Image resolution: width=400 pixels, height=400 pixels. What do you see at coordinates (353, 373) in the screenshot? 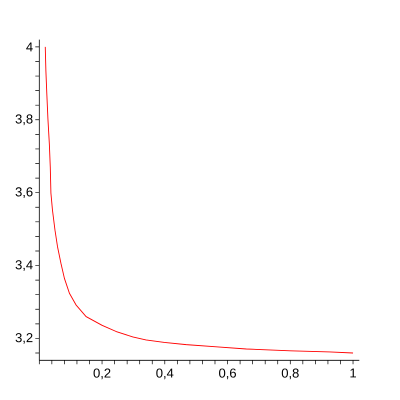
I see `x-tick-label: 1` at bounding box center [353, 373].